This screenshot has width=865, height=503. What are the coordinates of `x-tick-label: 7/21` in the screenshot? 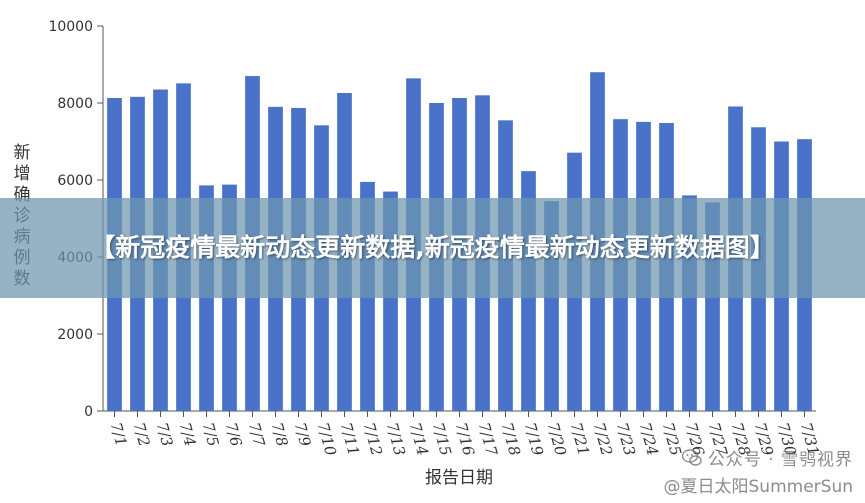 It's located at (580, 438).